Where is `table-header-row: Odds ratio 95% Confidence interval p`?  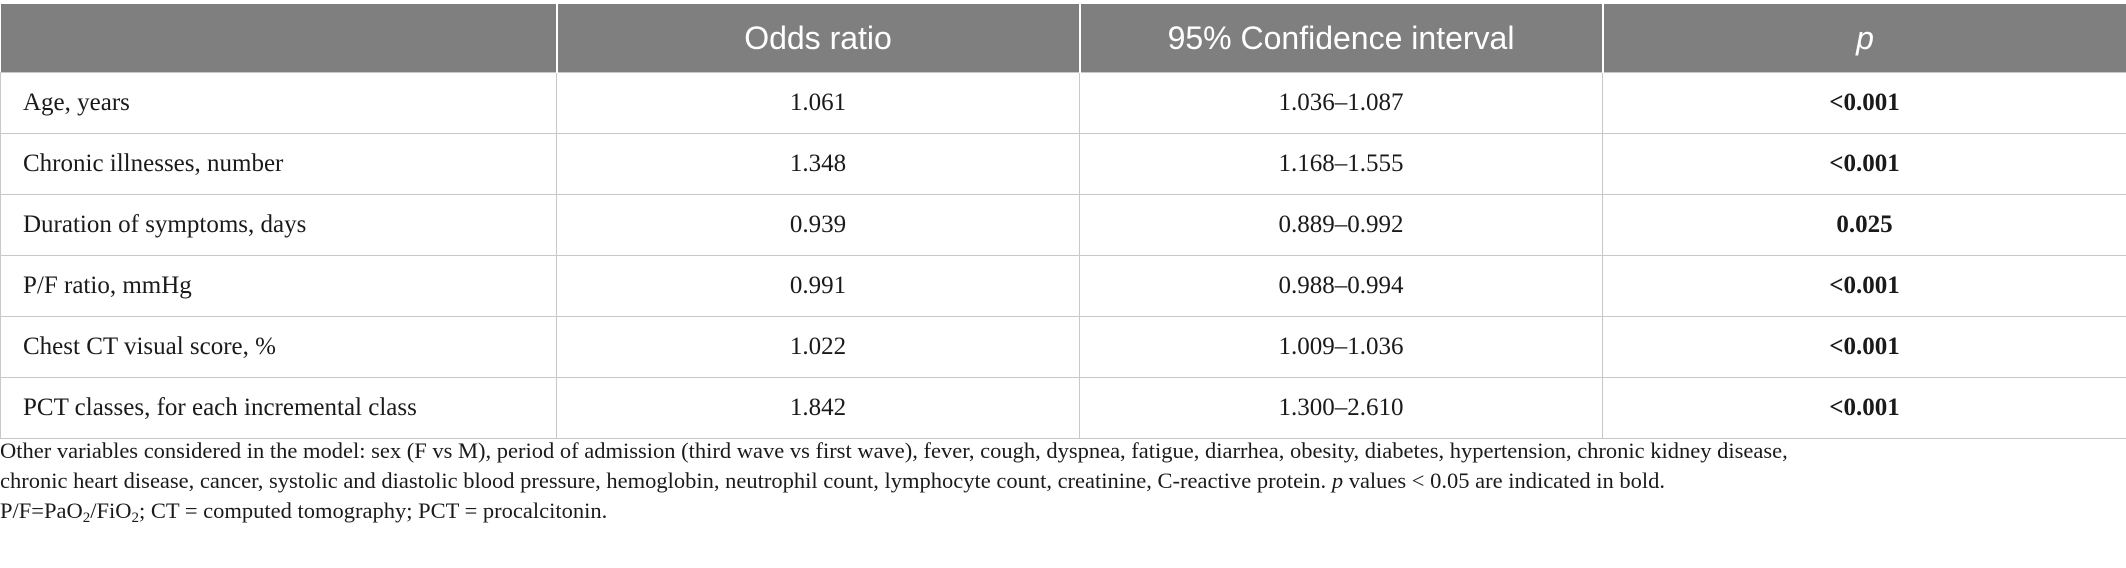 table-header-row: Odds ratio 95% Confidence interval p is located at coordinates (1063, 38).